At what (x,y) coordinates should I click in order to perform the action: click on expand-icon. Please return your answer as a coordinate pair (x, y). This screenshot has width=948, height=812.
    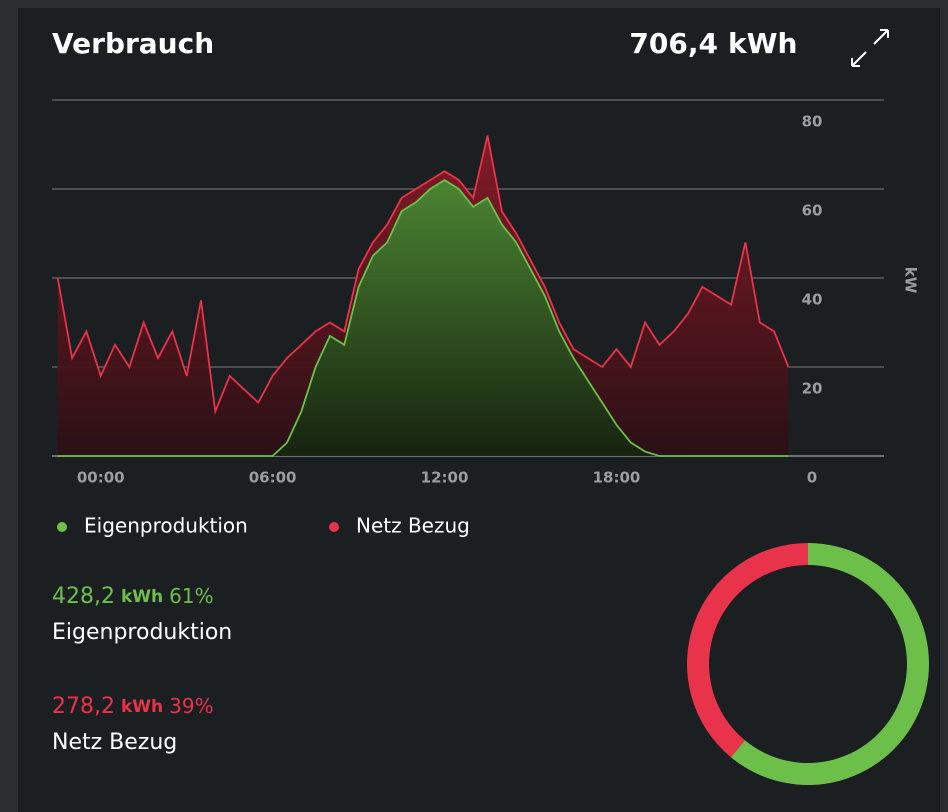
    Looking at the image, I should click on (870, 48).